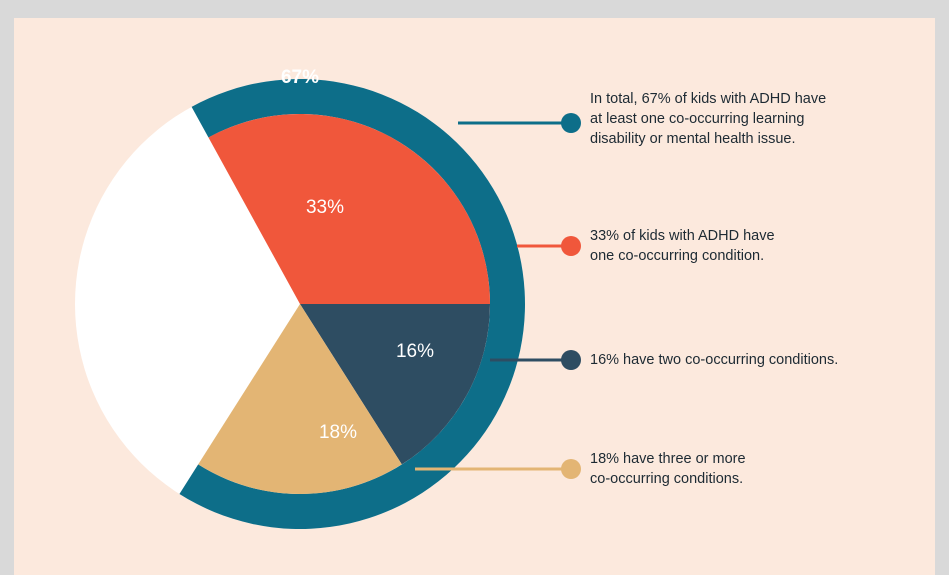 This screenshot has height=575, width=949. I want to click on annotation-line: 33% of kids with ADHD have, so click(682, 236).